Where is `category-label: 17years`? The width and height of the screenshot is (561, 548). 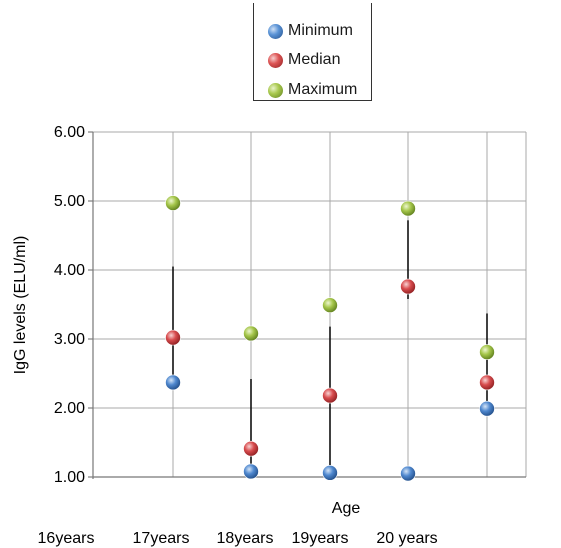
category-label: 17years is located at coordinates (161, 538).